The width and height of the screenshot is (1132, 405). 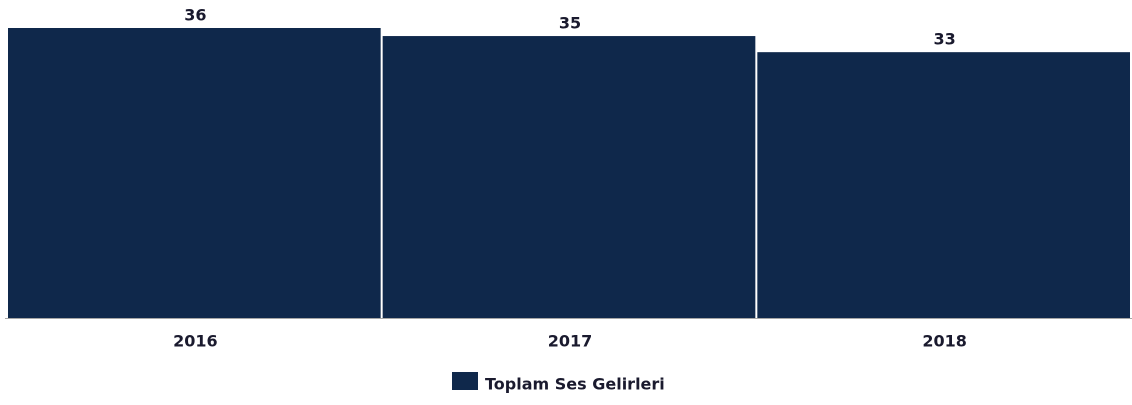 What do you see at coordinates (570, 23) in the screenshot?
I see `data-label: 35` at bounding box center [570, 23].